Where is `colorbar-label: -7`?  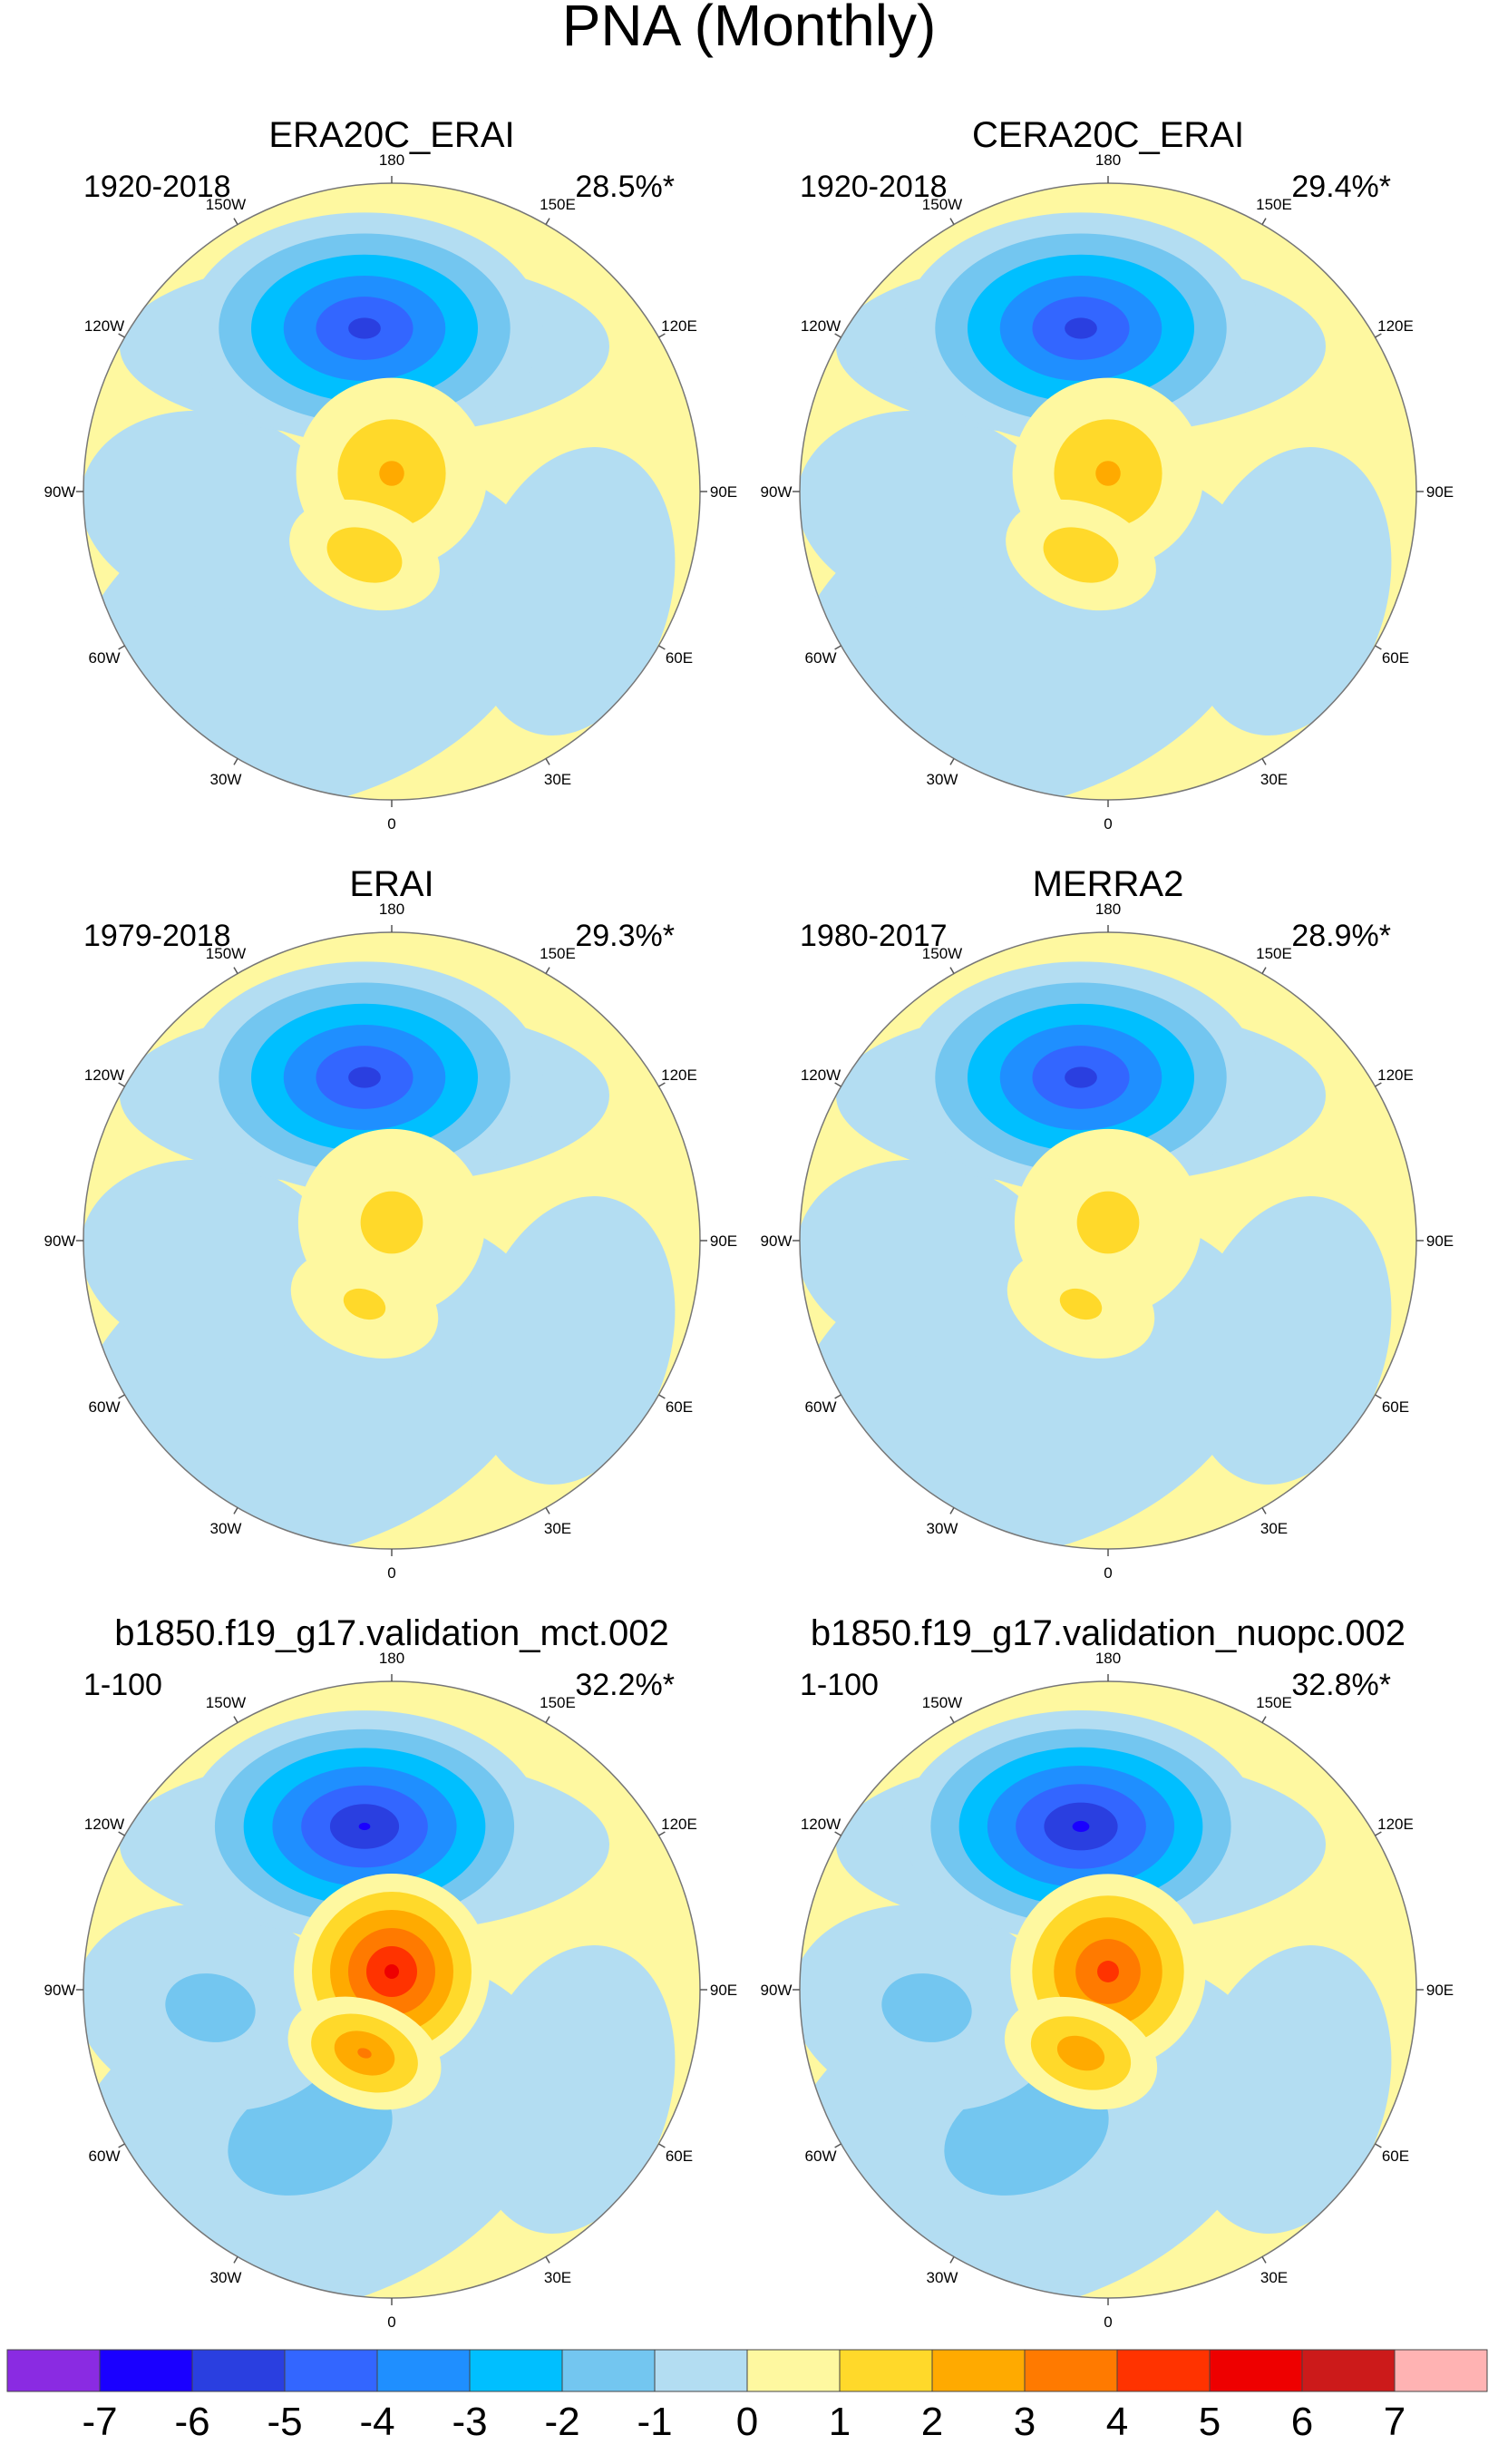 colorbar-label: -7 is located at coordinates (99, 2422).